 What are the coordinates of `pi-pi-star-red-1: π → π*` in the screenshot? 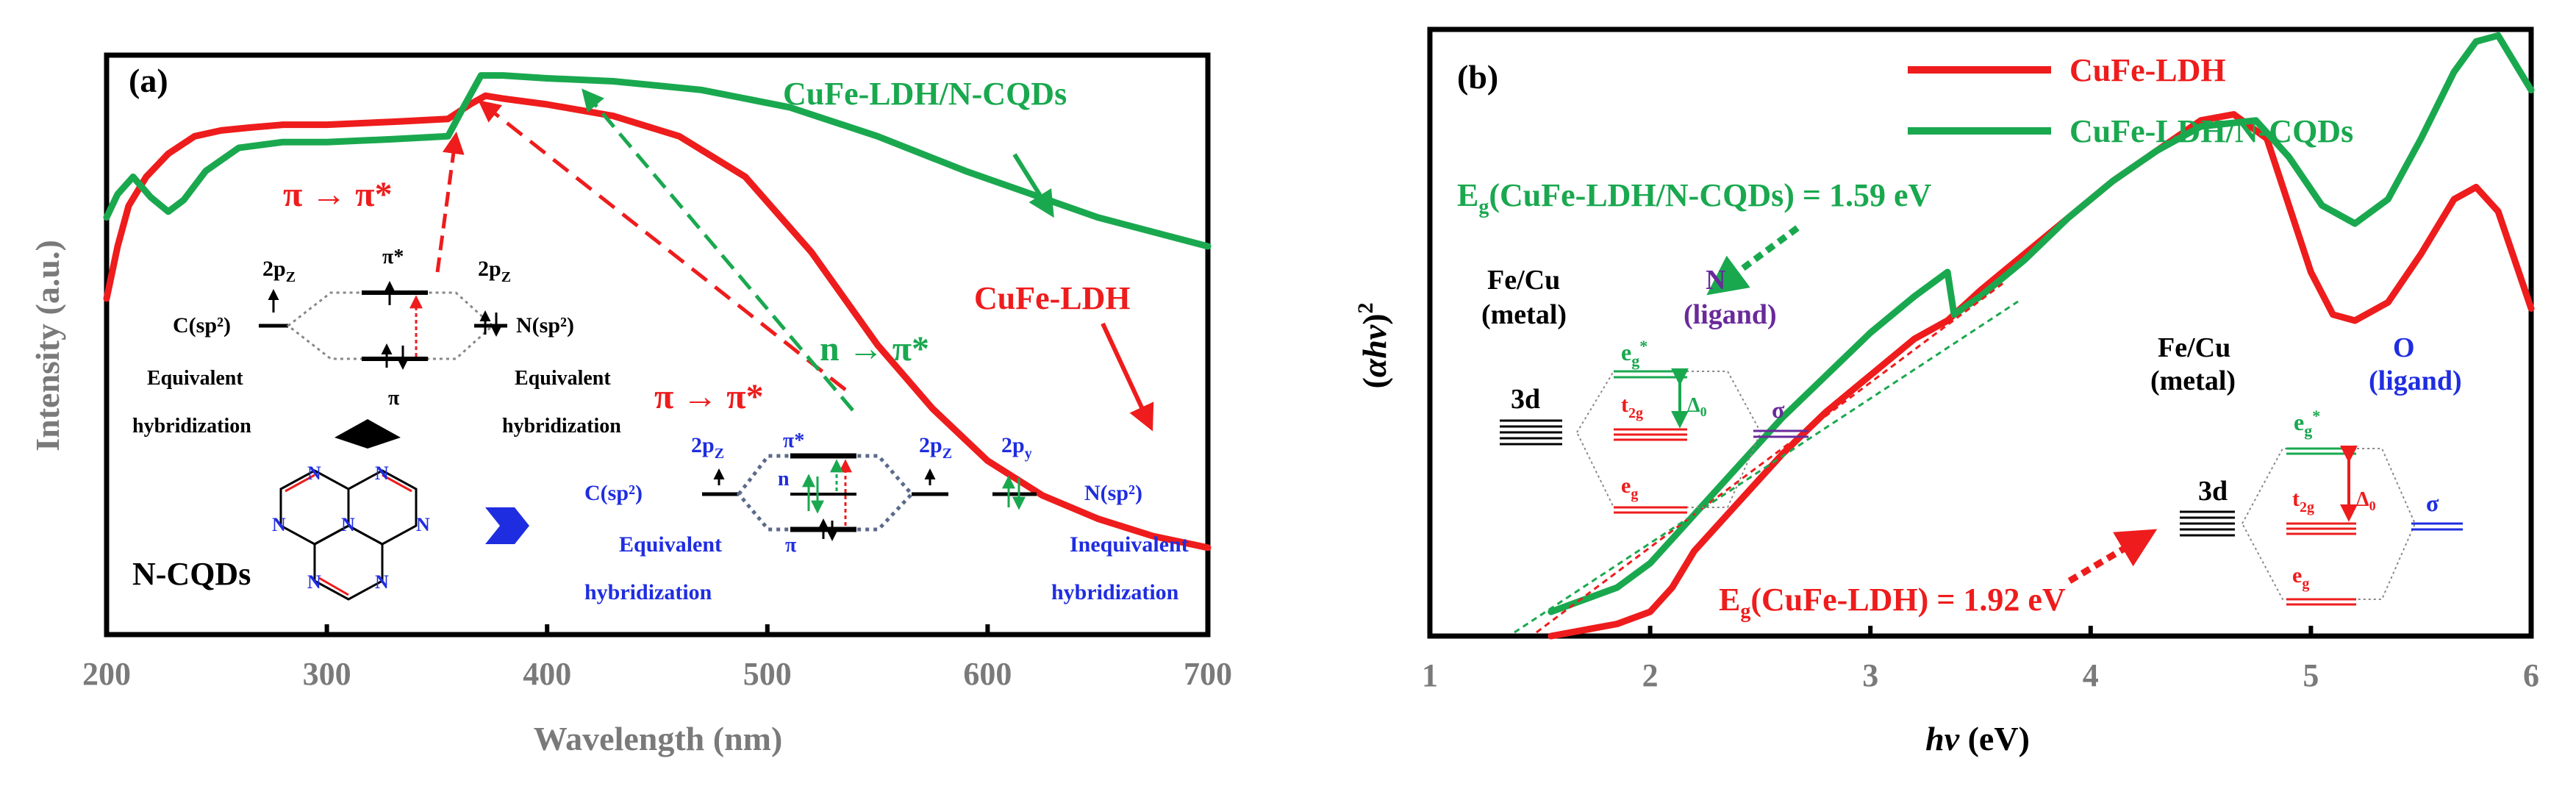 It's located at (338, 194).